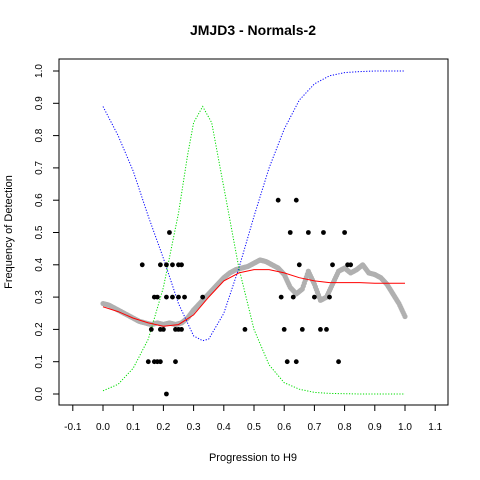 The image size is (480, 480). Describe the element at coordinates (39, 329) in the screenshot. I see `y-tick-label: 0.2` at that location.